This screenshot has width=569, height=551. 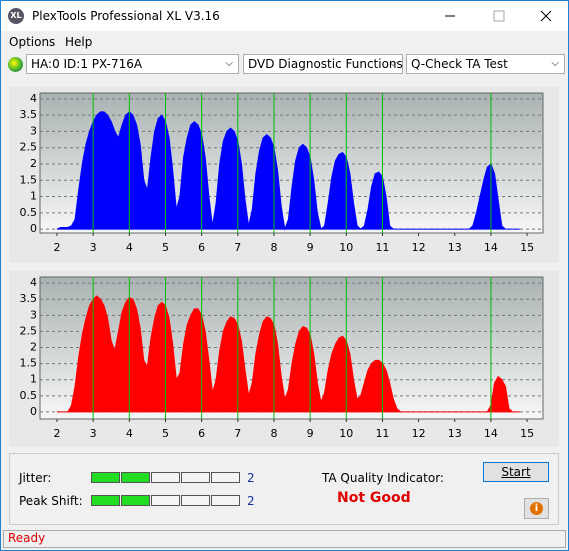 I want to click on menu-help: Help, so click(x=79, y=42).